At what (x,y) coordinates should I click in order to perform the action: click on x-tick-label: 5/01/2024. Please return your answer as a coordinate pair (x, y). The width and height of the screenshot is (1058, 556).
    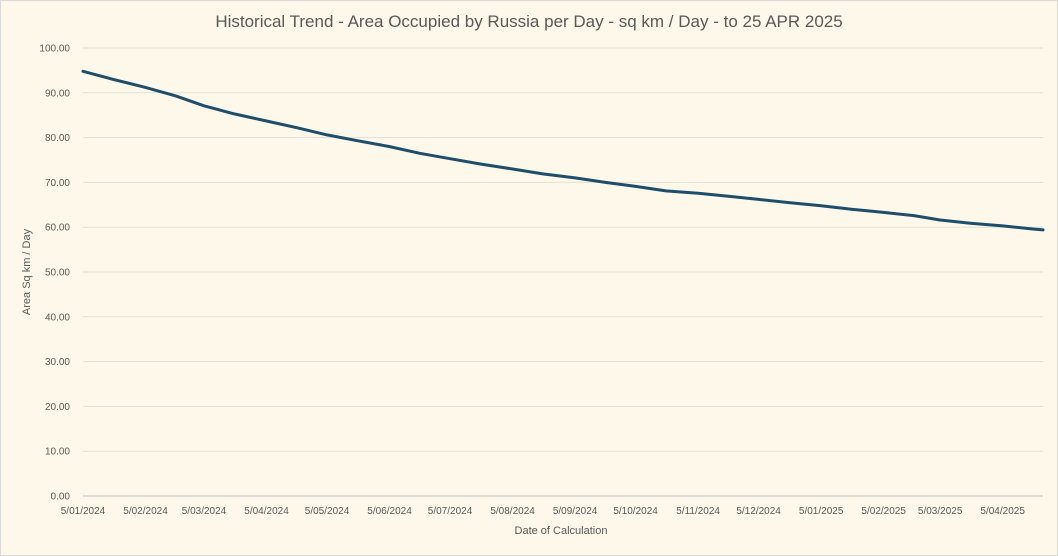
    Looking at the image, I should click on (83, 511).